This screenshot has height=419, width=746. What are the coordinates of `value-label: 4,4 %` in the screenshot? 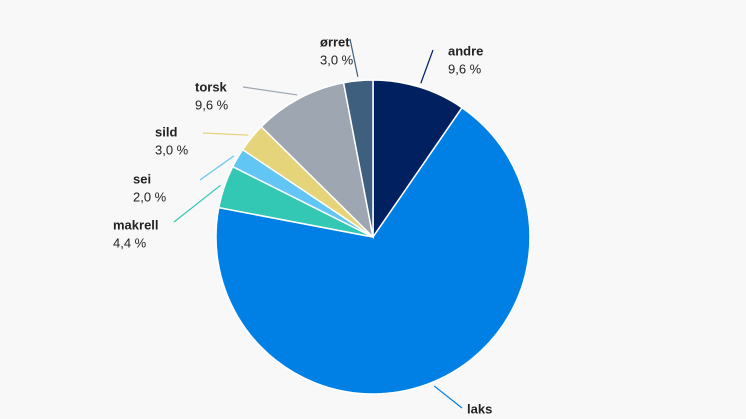 It's located at (130, 242).